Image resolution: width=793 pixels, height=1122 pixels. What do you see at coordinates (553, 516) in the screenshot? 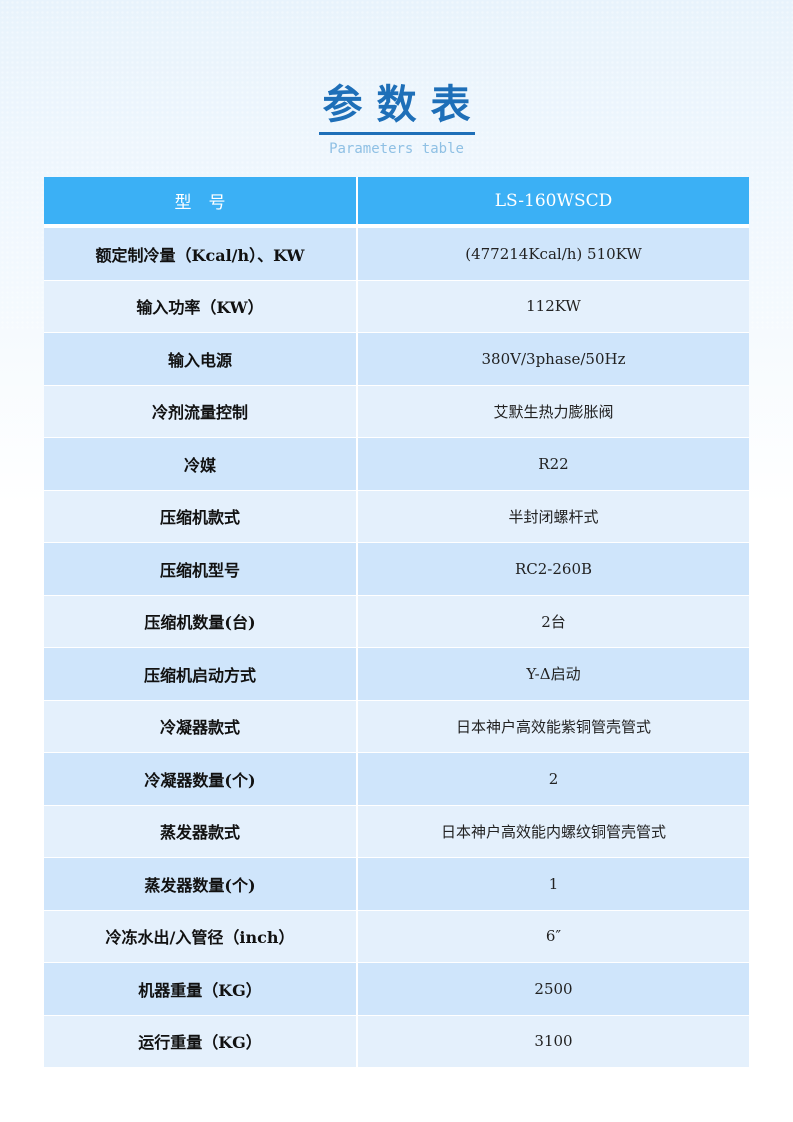
I see `param-value: 半封闭螺杆式` at bounding box center [553, 516].